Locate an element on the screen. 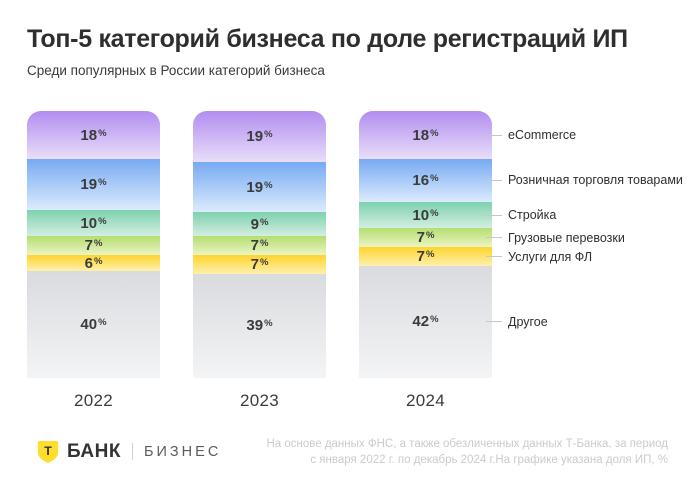 The width and height of the screenshot is (696, 489). segment-2024-5: 7% is located at coordinates (425, 256).